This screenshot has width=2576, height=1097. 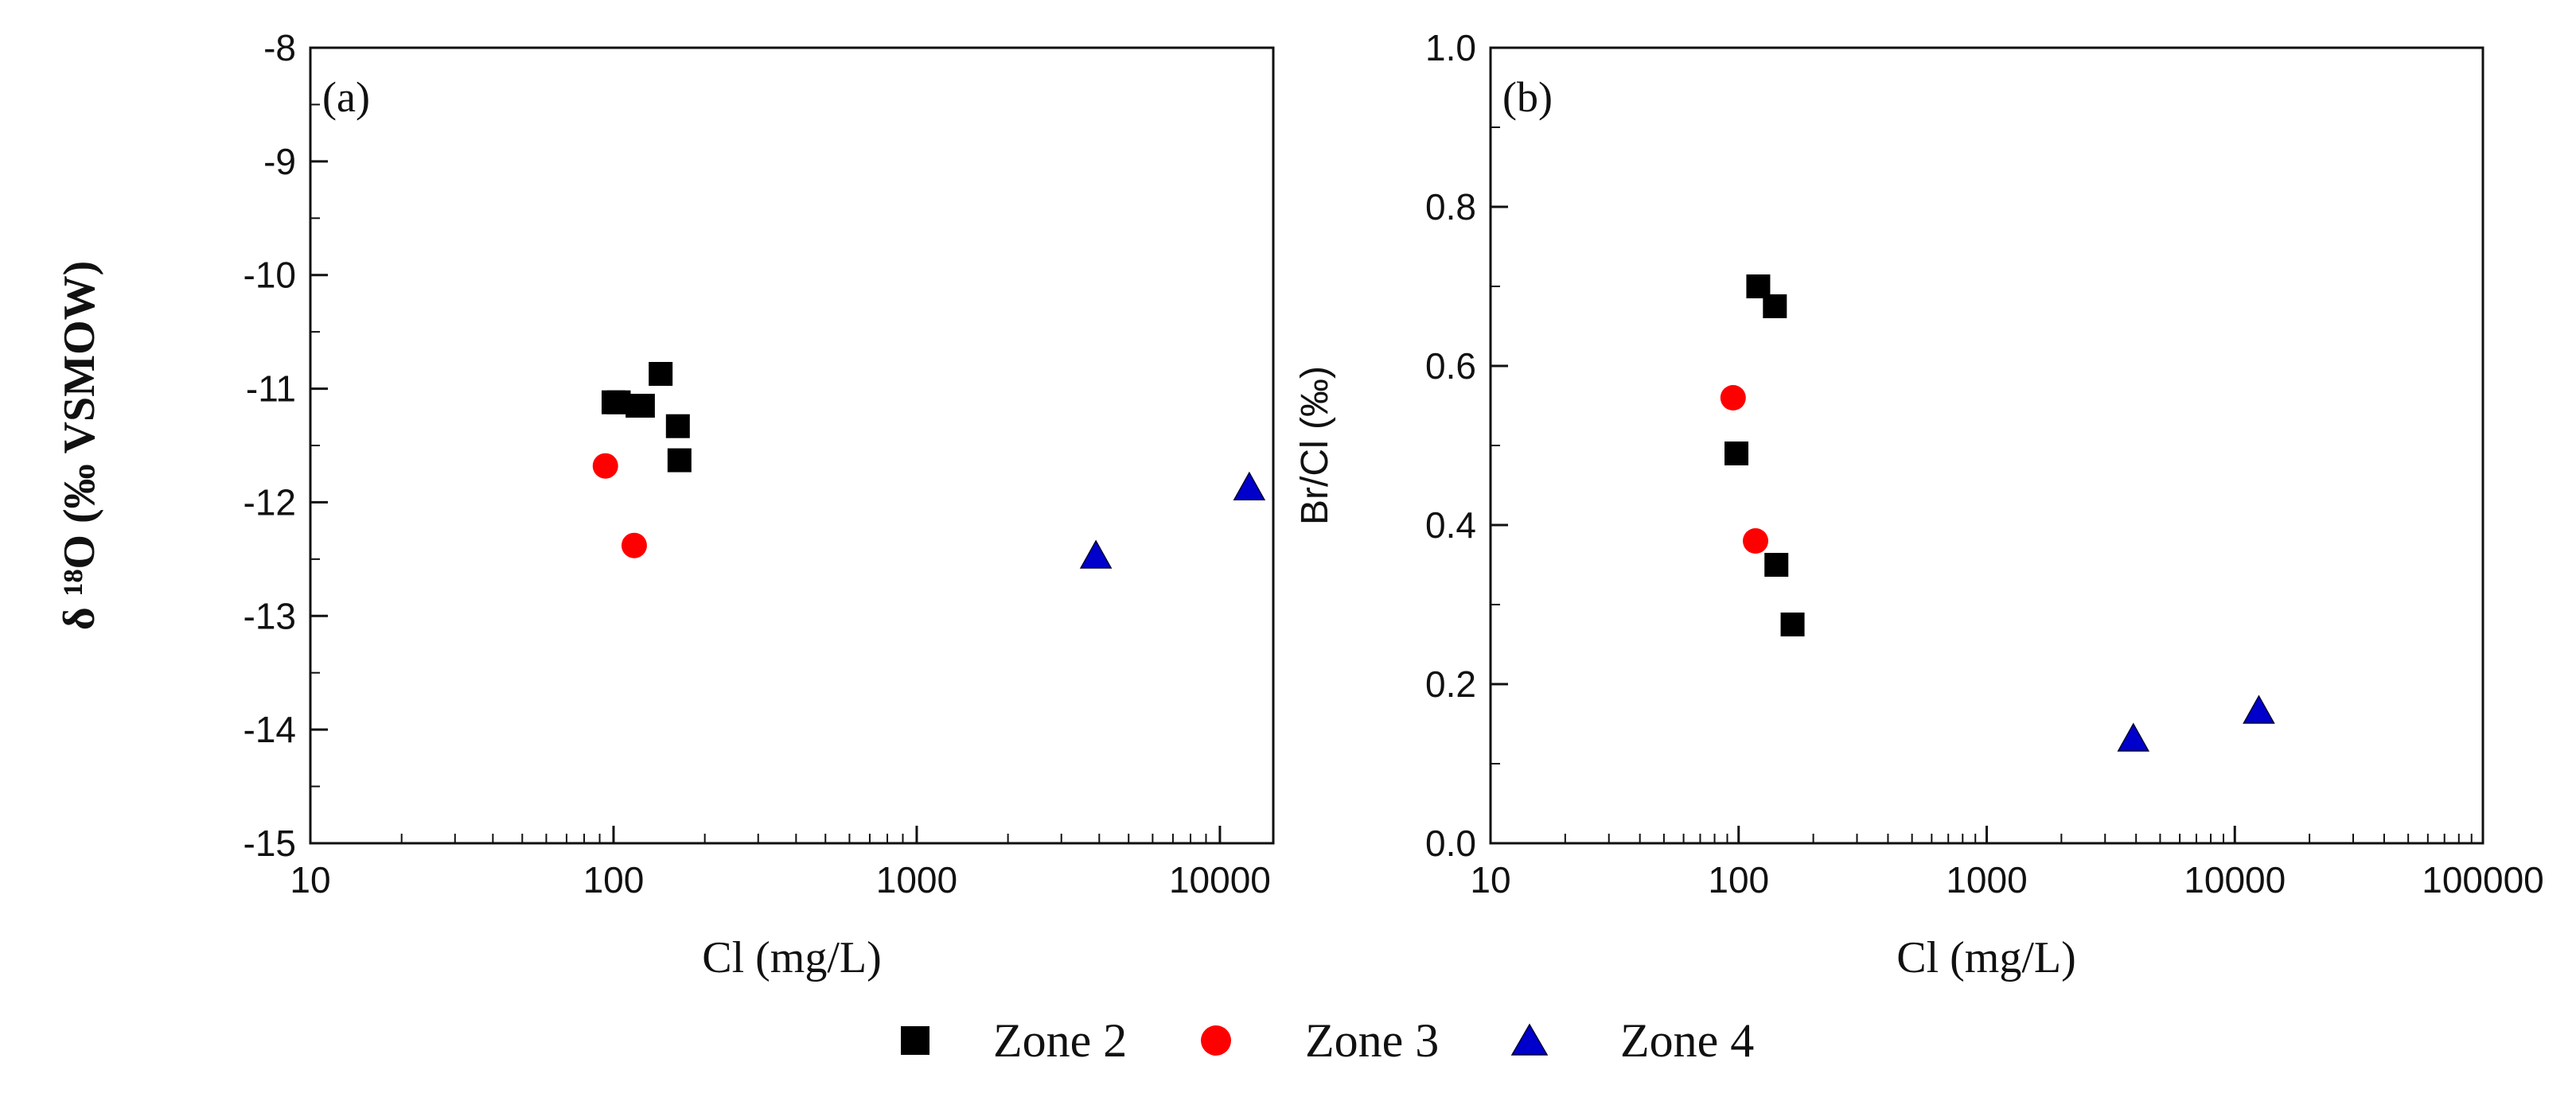 I want to click on data-points-a, so click(x=929, y=465).